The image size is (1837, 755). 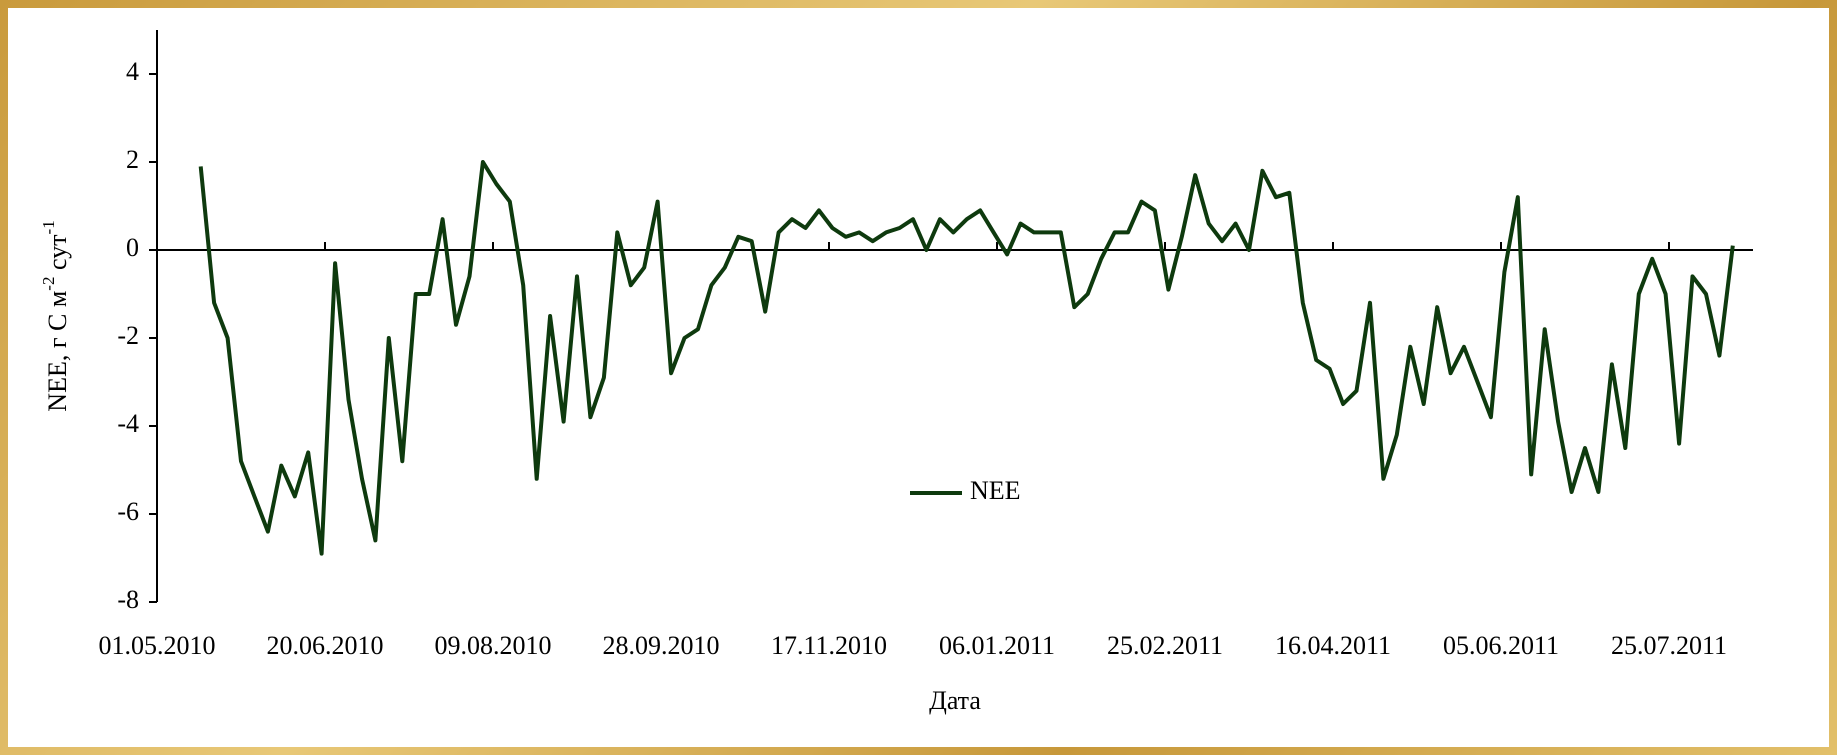 I want to click on x-tick-label: 01.05.2010, so click(x=157, y=645).